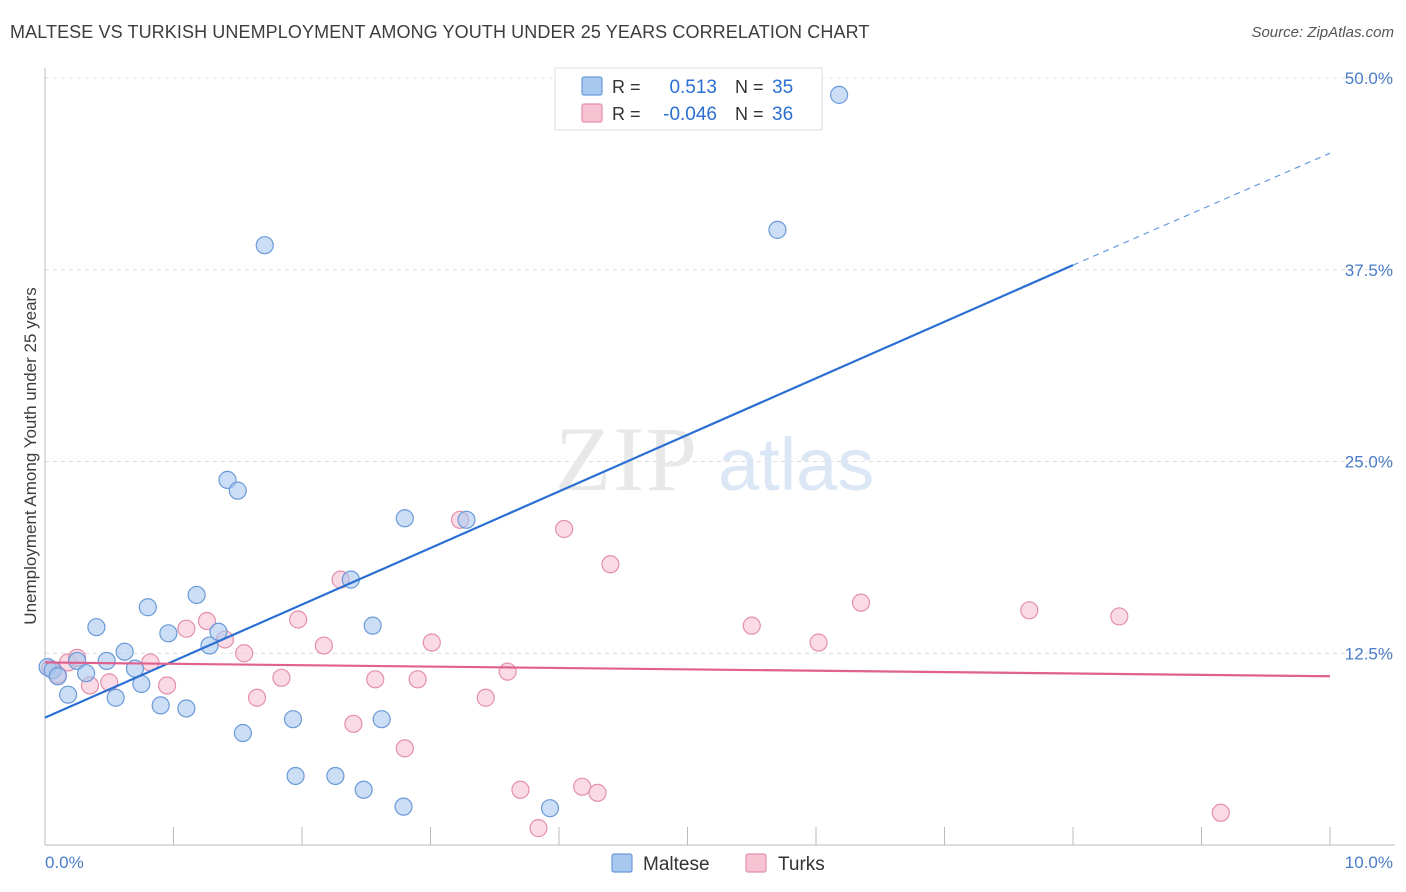 Image resolution: width=1406 pixels, height=892 pixels. Describe the element at coordinates (718, 864) in the screenshot. I see `series-legend: Maltese Turks` at that location.